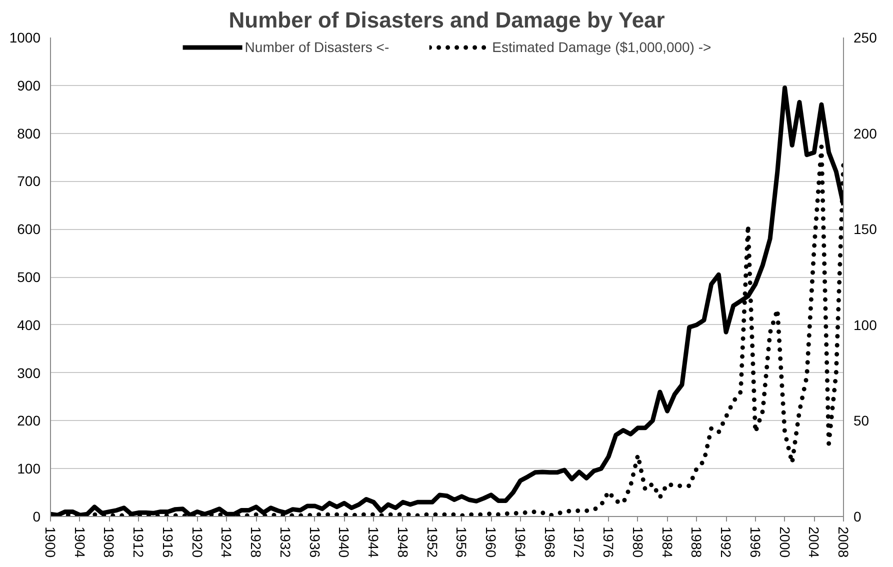 The width and height of the screenshot is (893, 567). What do you see at coordinates (50, 542) in the screenshot?
I see `x-tick-label: 1900` at bounding box center [50, 542].